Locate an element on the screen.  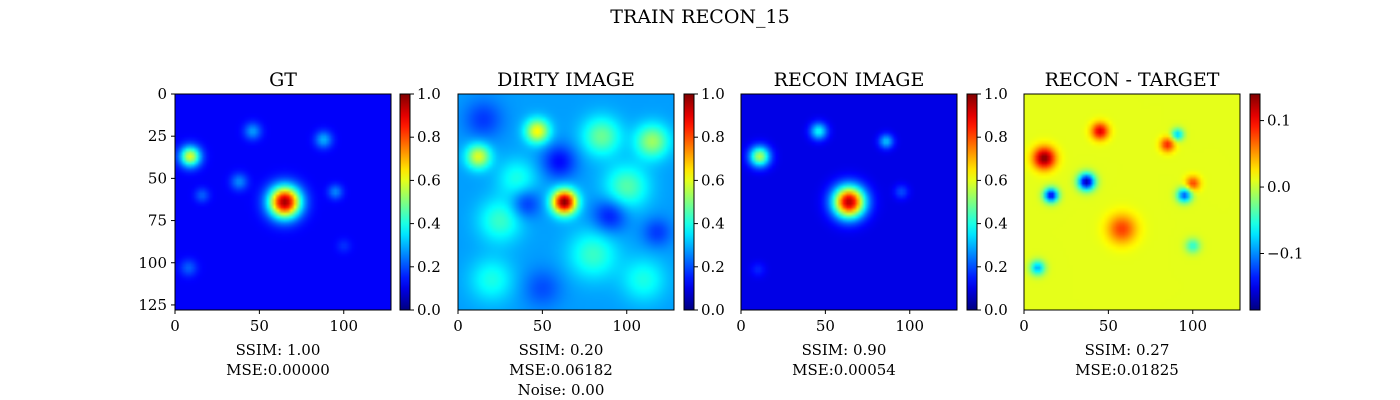
y-tick-label: 100 is located at coordinates (152, 263).